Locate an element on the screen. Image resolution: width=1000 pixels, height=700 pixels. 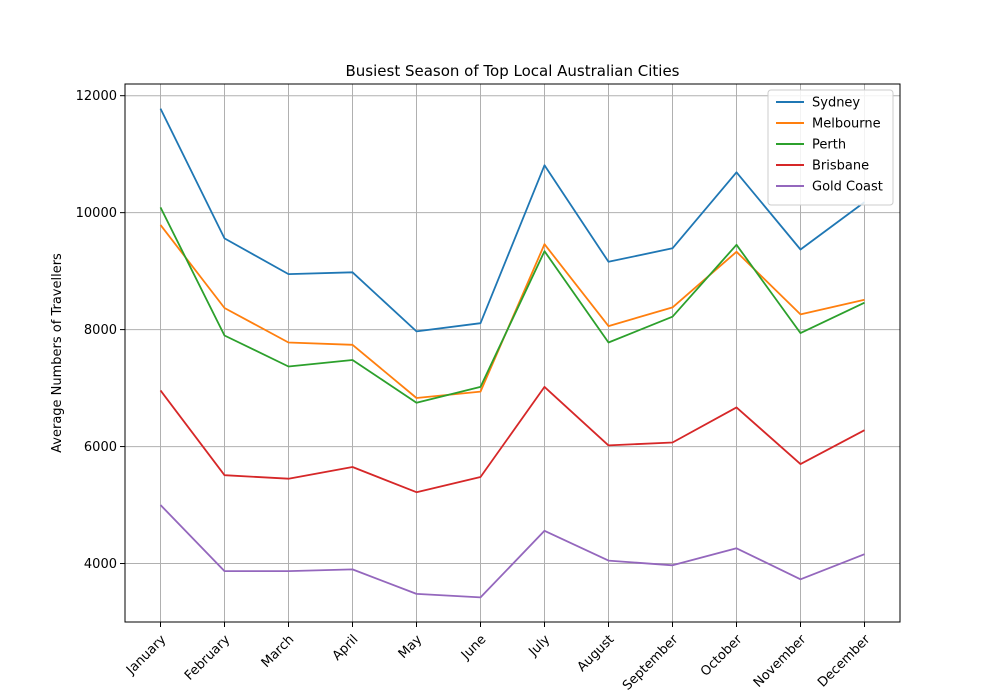
legend-label: Gold Coast is located at coordinates (847, 187).